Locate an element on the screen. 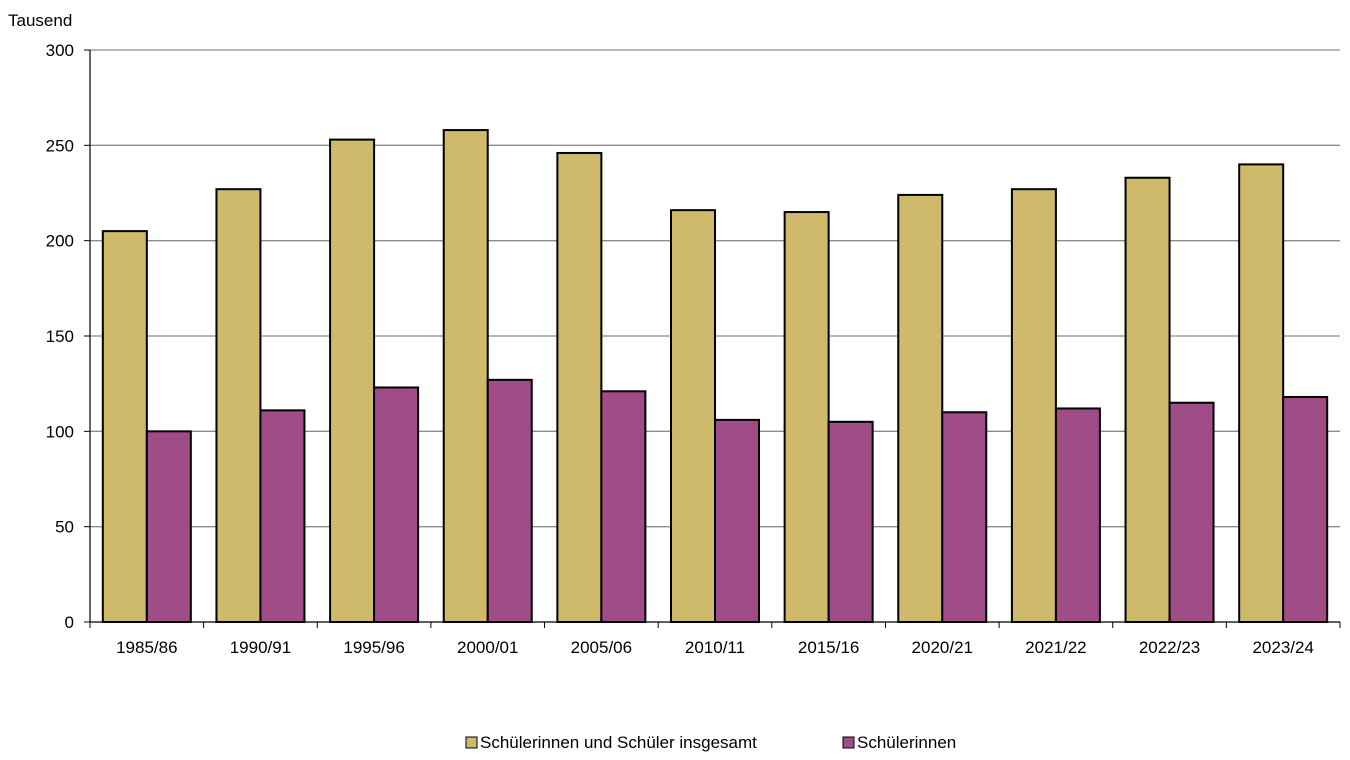  x-tick-label: 2010/11 is located at coordinates (715, 647).